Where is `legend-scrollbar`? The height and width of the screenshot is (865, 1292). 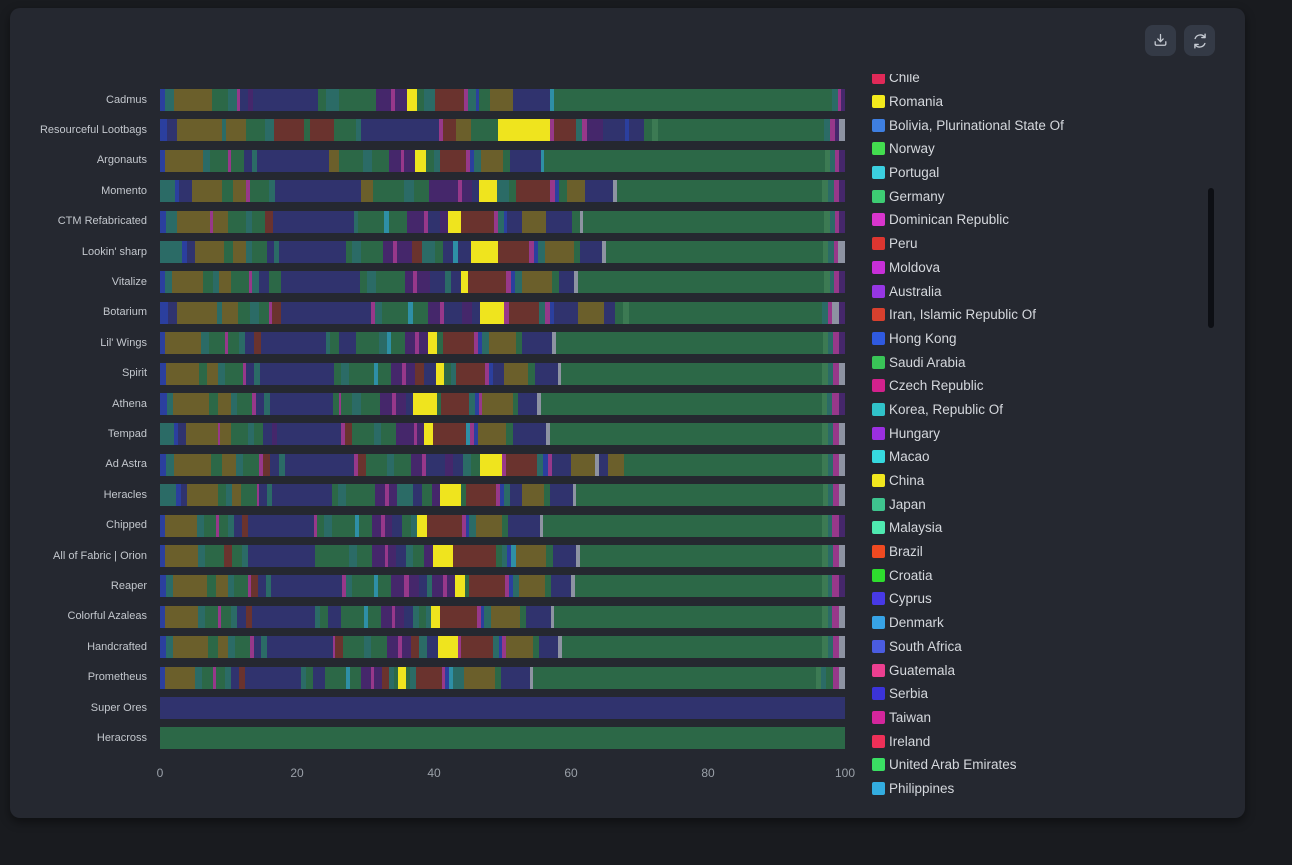 legend-scrollbar is located at coordinates (1211, 258).